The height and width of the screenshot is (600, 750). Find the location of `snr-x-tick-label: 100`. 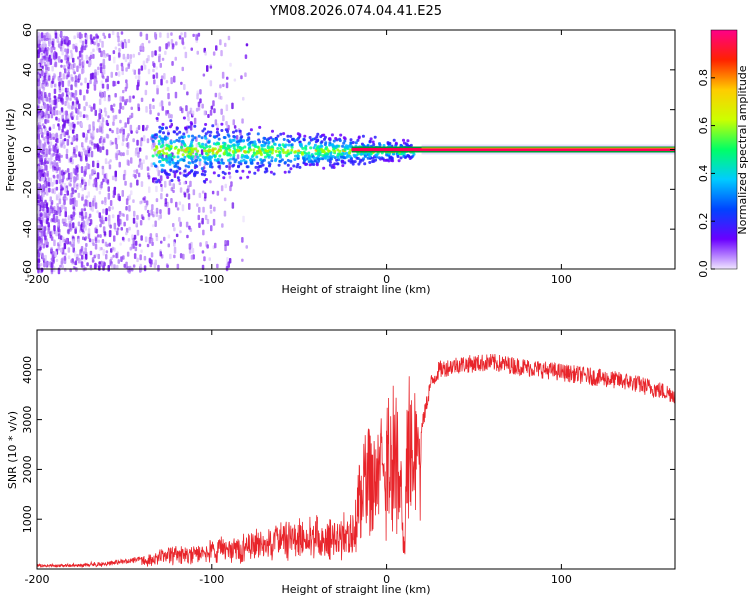

snr-x-tick-label: 100 is located at coordinates (561, 579).